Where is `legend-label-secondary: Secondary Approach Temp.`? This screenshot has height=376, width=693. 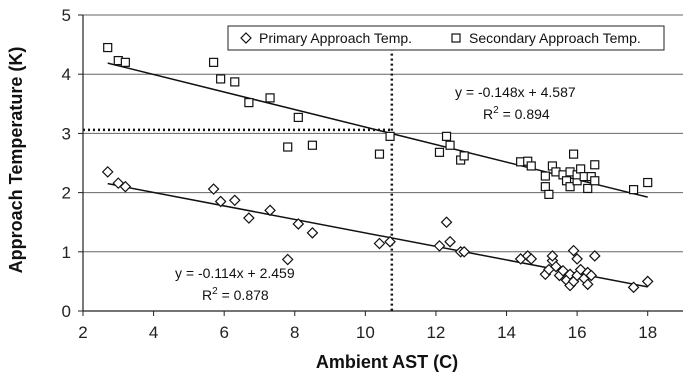 legend-label-secondary: Secondary Approach Temp. is located at coordinates (555, 38).